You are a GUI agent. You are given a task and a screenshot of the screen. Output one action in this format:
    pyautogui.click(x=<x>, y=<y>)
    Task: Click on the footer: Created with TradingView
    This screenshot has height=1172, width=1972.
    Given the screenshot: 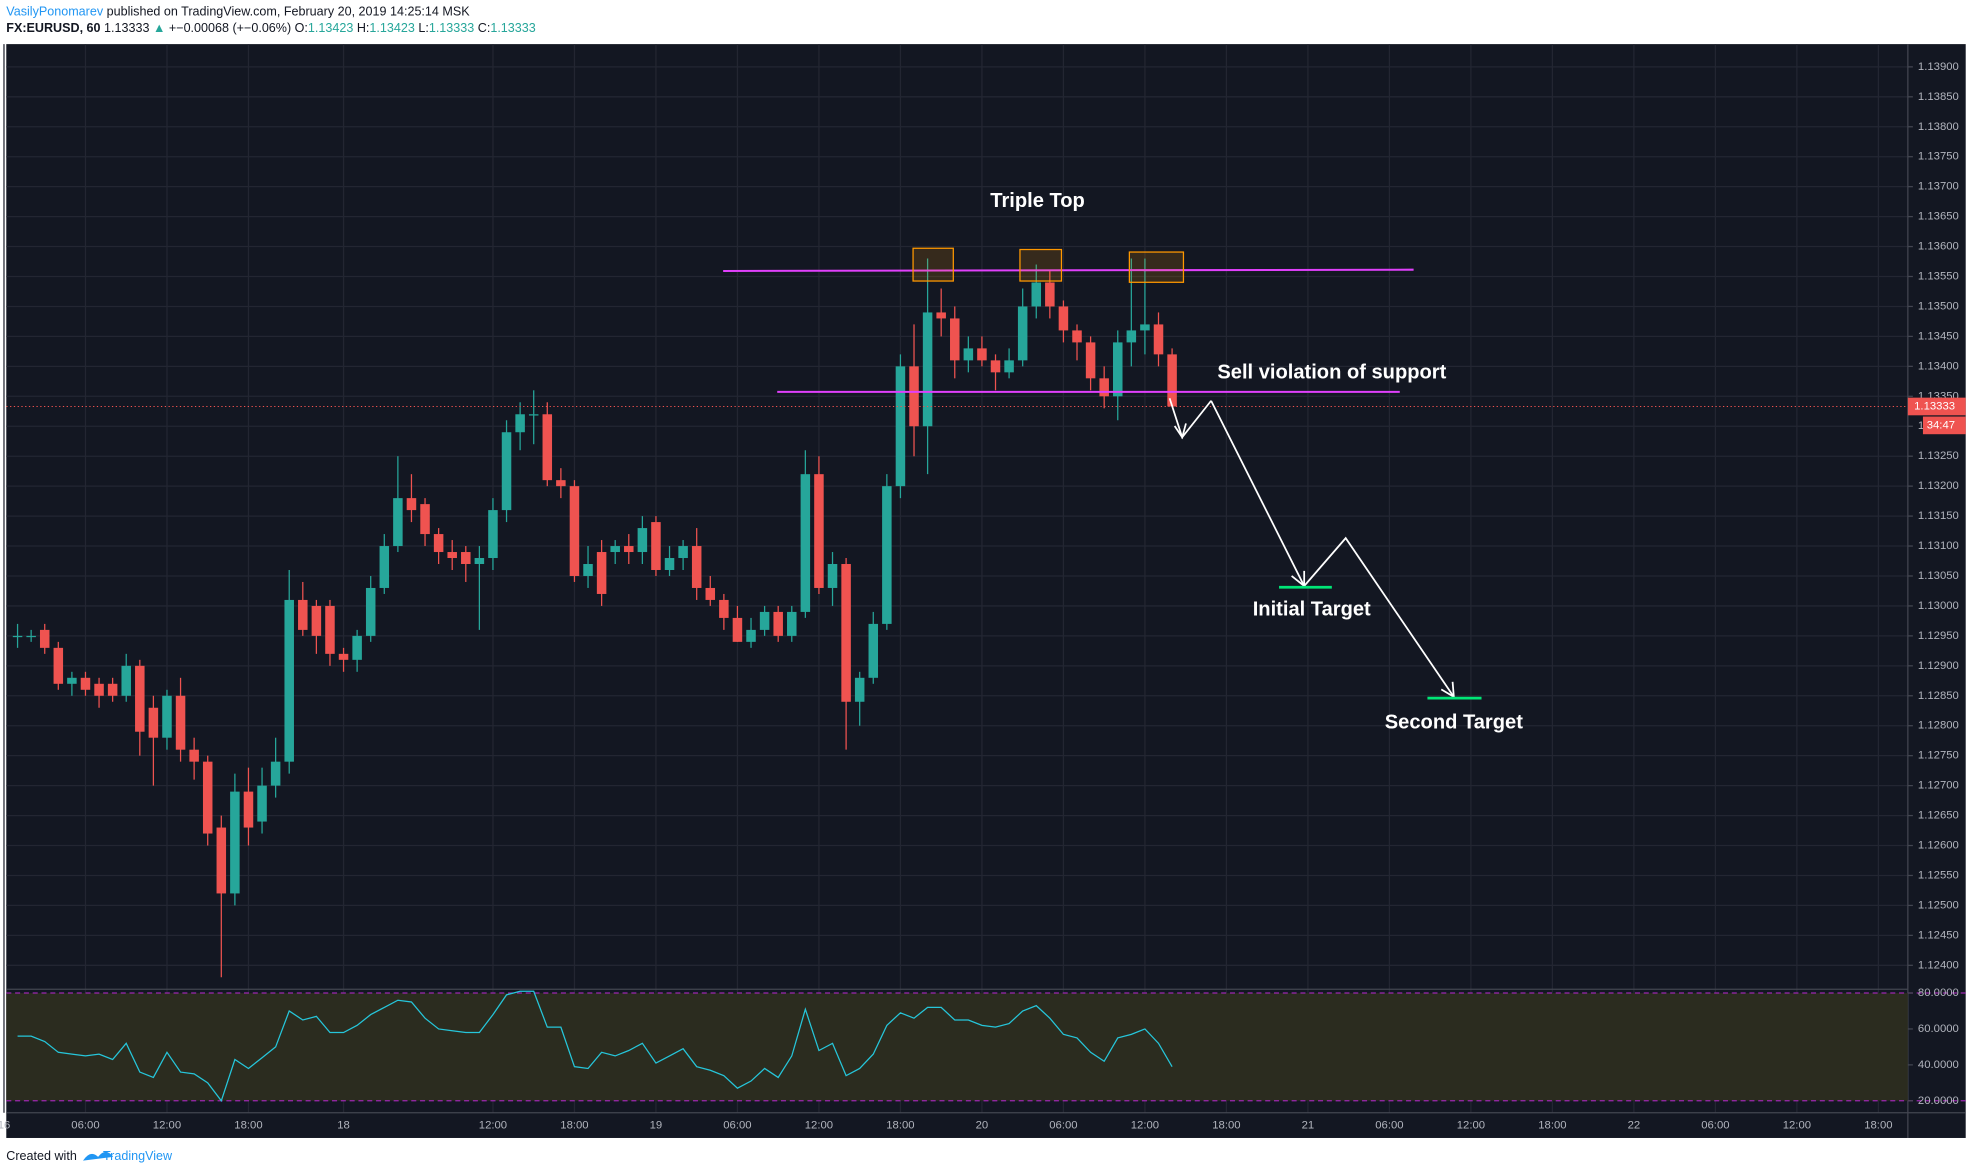 What is the action you would take?
    pyautogui.click(x=89, y=1156)
    